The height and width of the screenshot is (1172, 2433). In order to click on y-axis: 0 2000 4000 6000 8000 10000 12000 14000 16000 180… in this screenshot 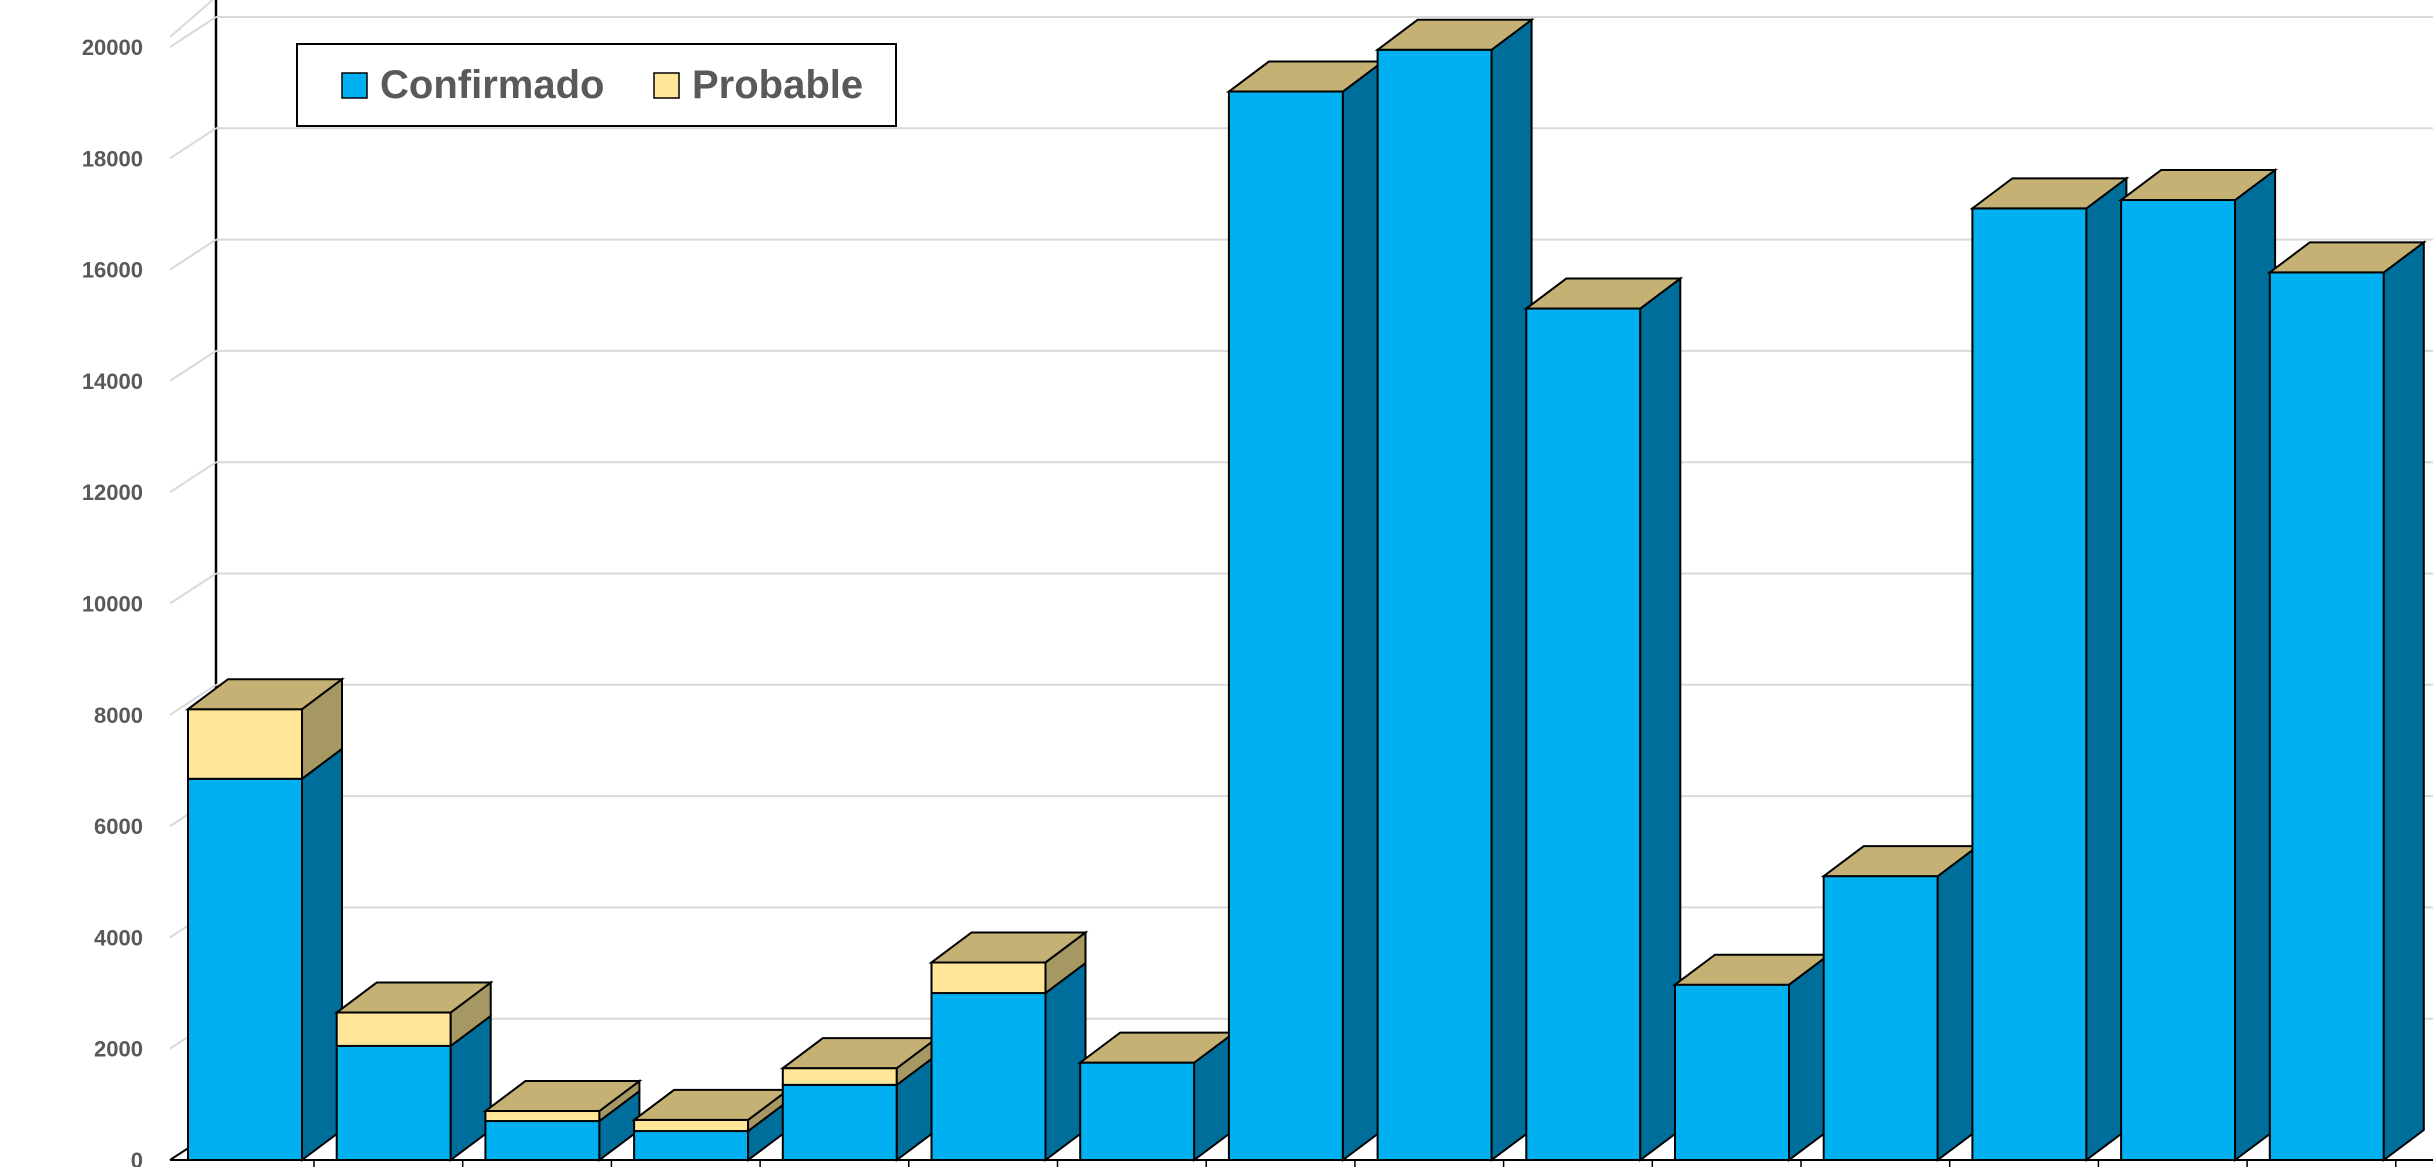, I will do `click(112, 603)`.